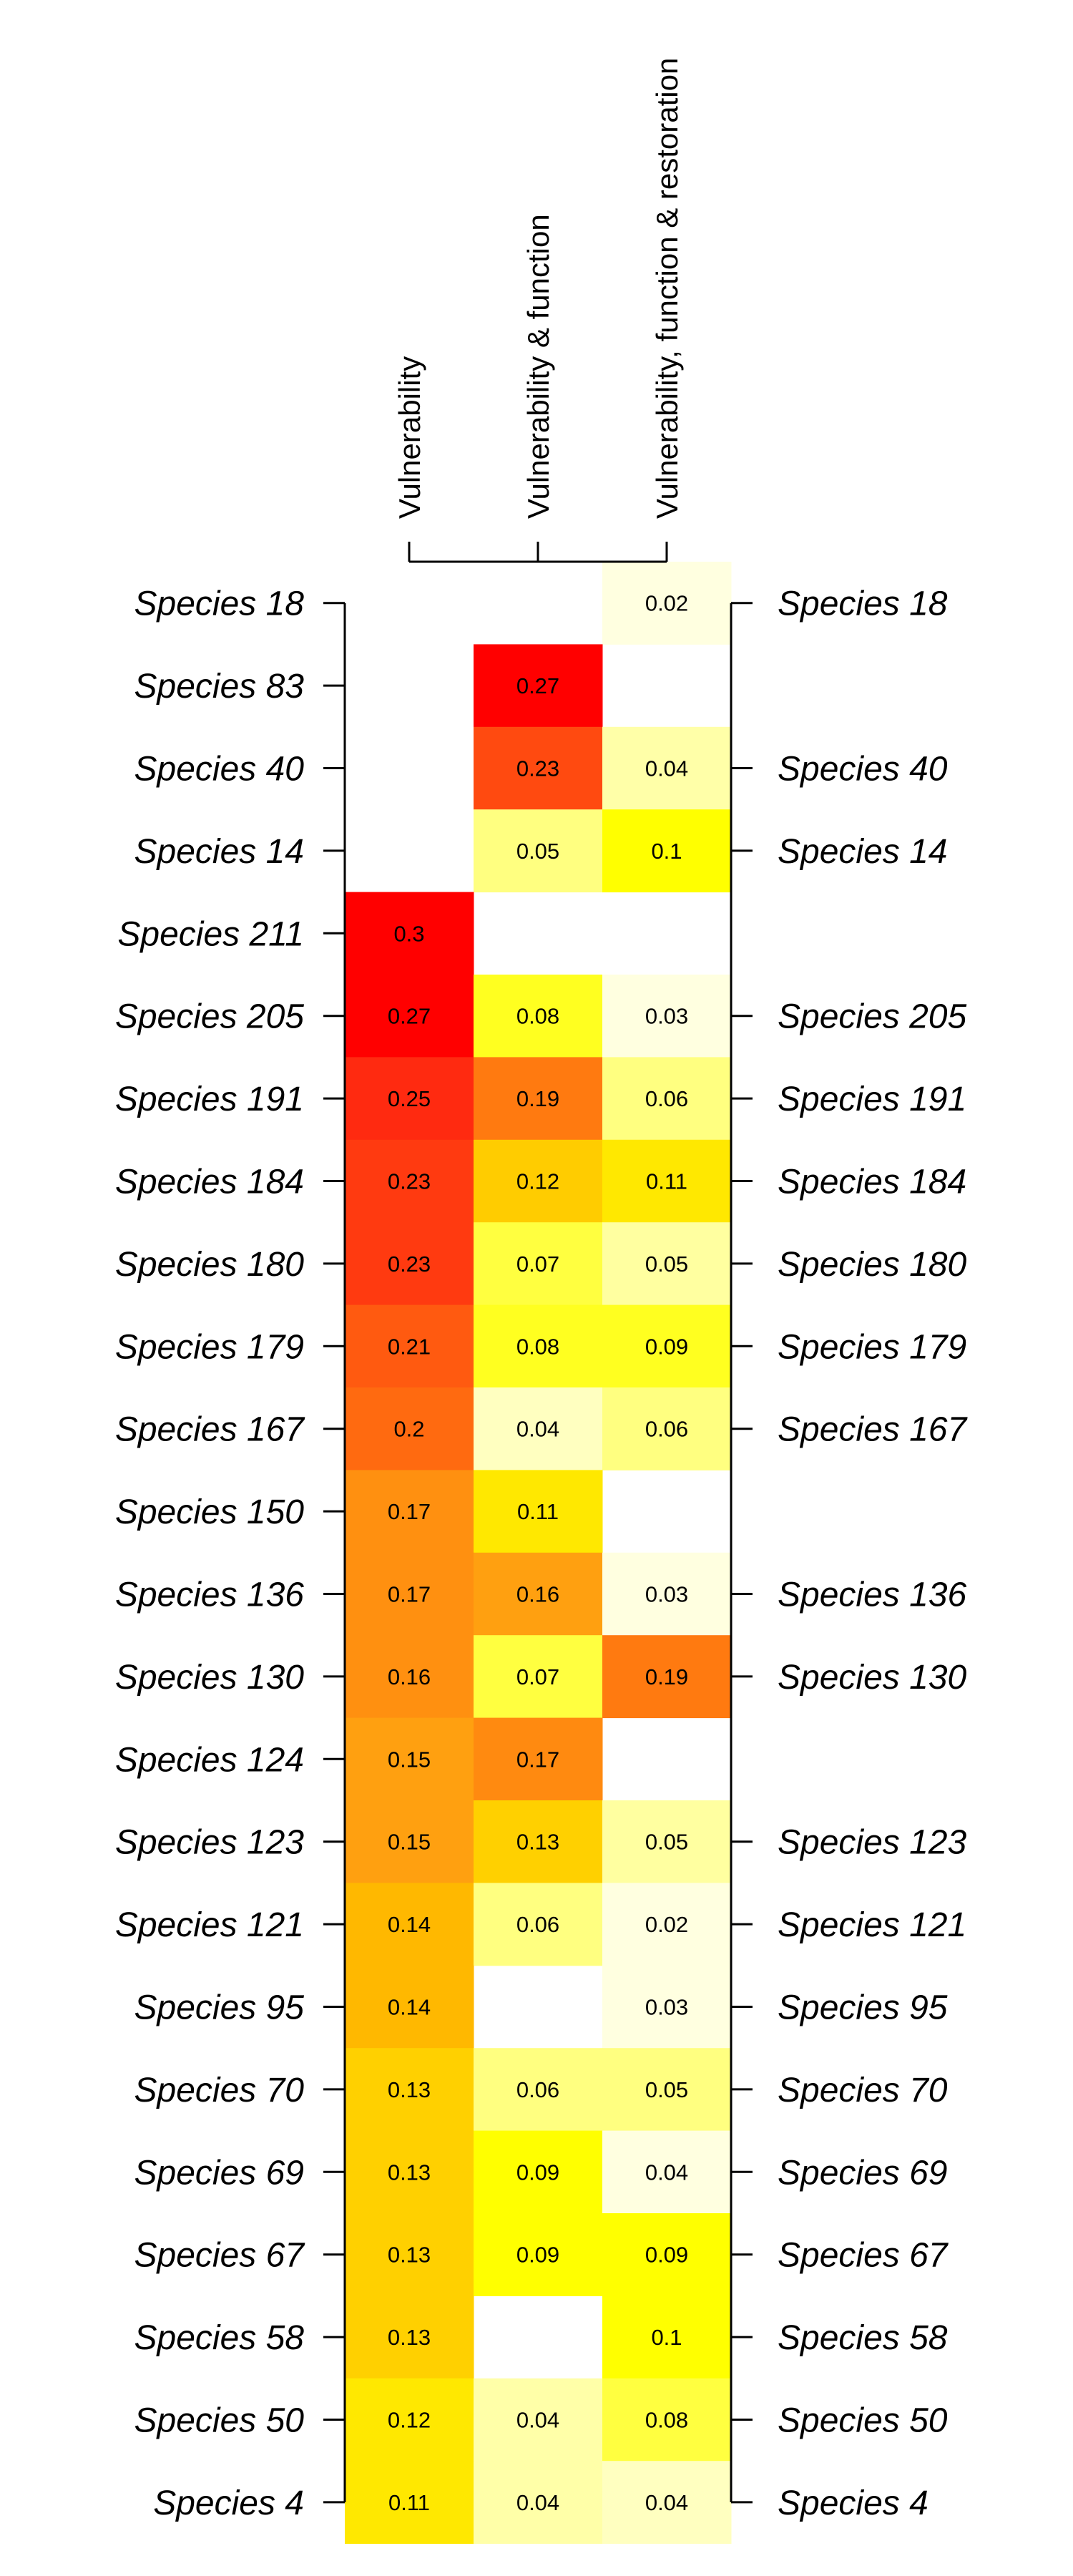 The width and height of the screenshot is (1073, 2576). What do you see at coordinates (538, 366) in the screenshot?
I see `column-label: Vulnerability & function` at bounding box center [538, 366].